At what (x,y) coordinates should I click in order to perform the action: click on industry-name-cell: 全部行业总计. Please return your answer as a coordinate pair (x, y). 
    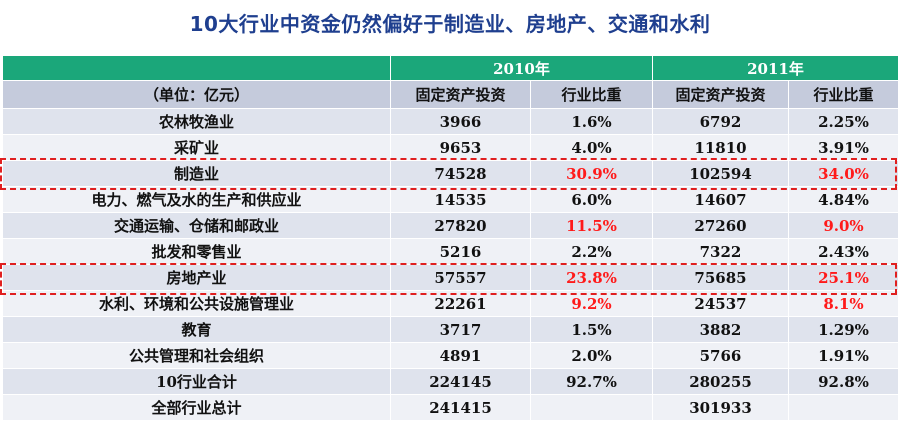
    Looking at the image, I should click on (196, 407).